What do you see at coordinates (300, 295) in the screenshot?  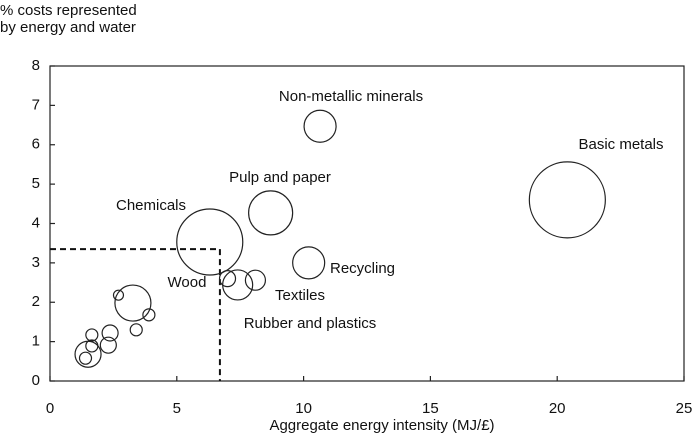 I see `bubble-label: Textiles` at bounding box center [300, 295].